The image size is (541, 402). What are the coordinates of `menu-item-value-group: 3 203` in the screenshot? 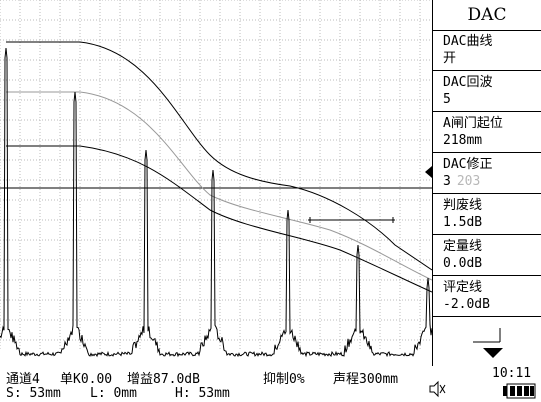 It's located at (492, 181).